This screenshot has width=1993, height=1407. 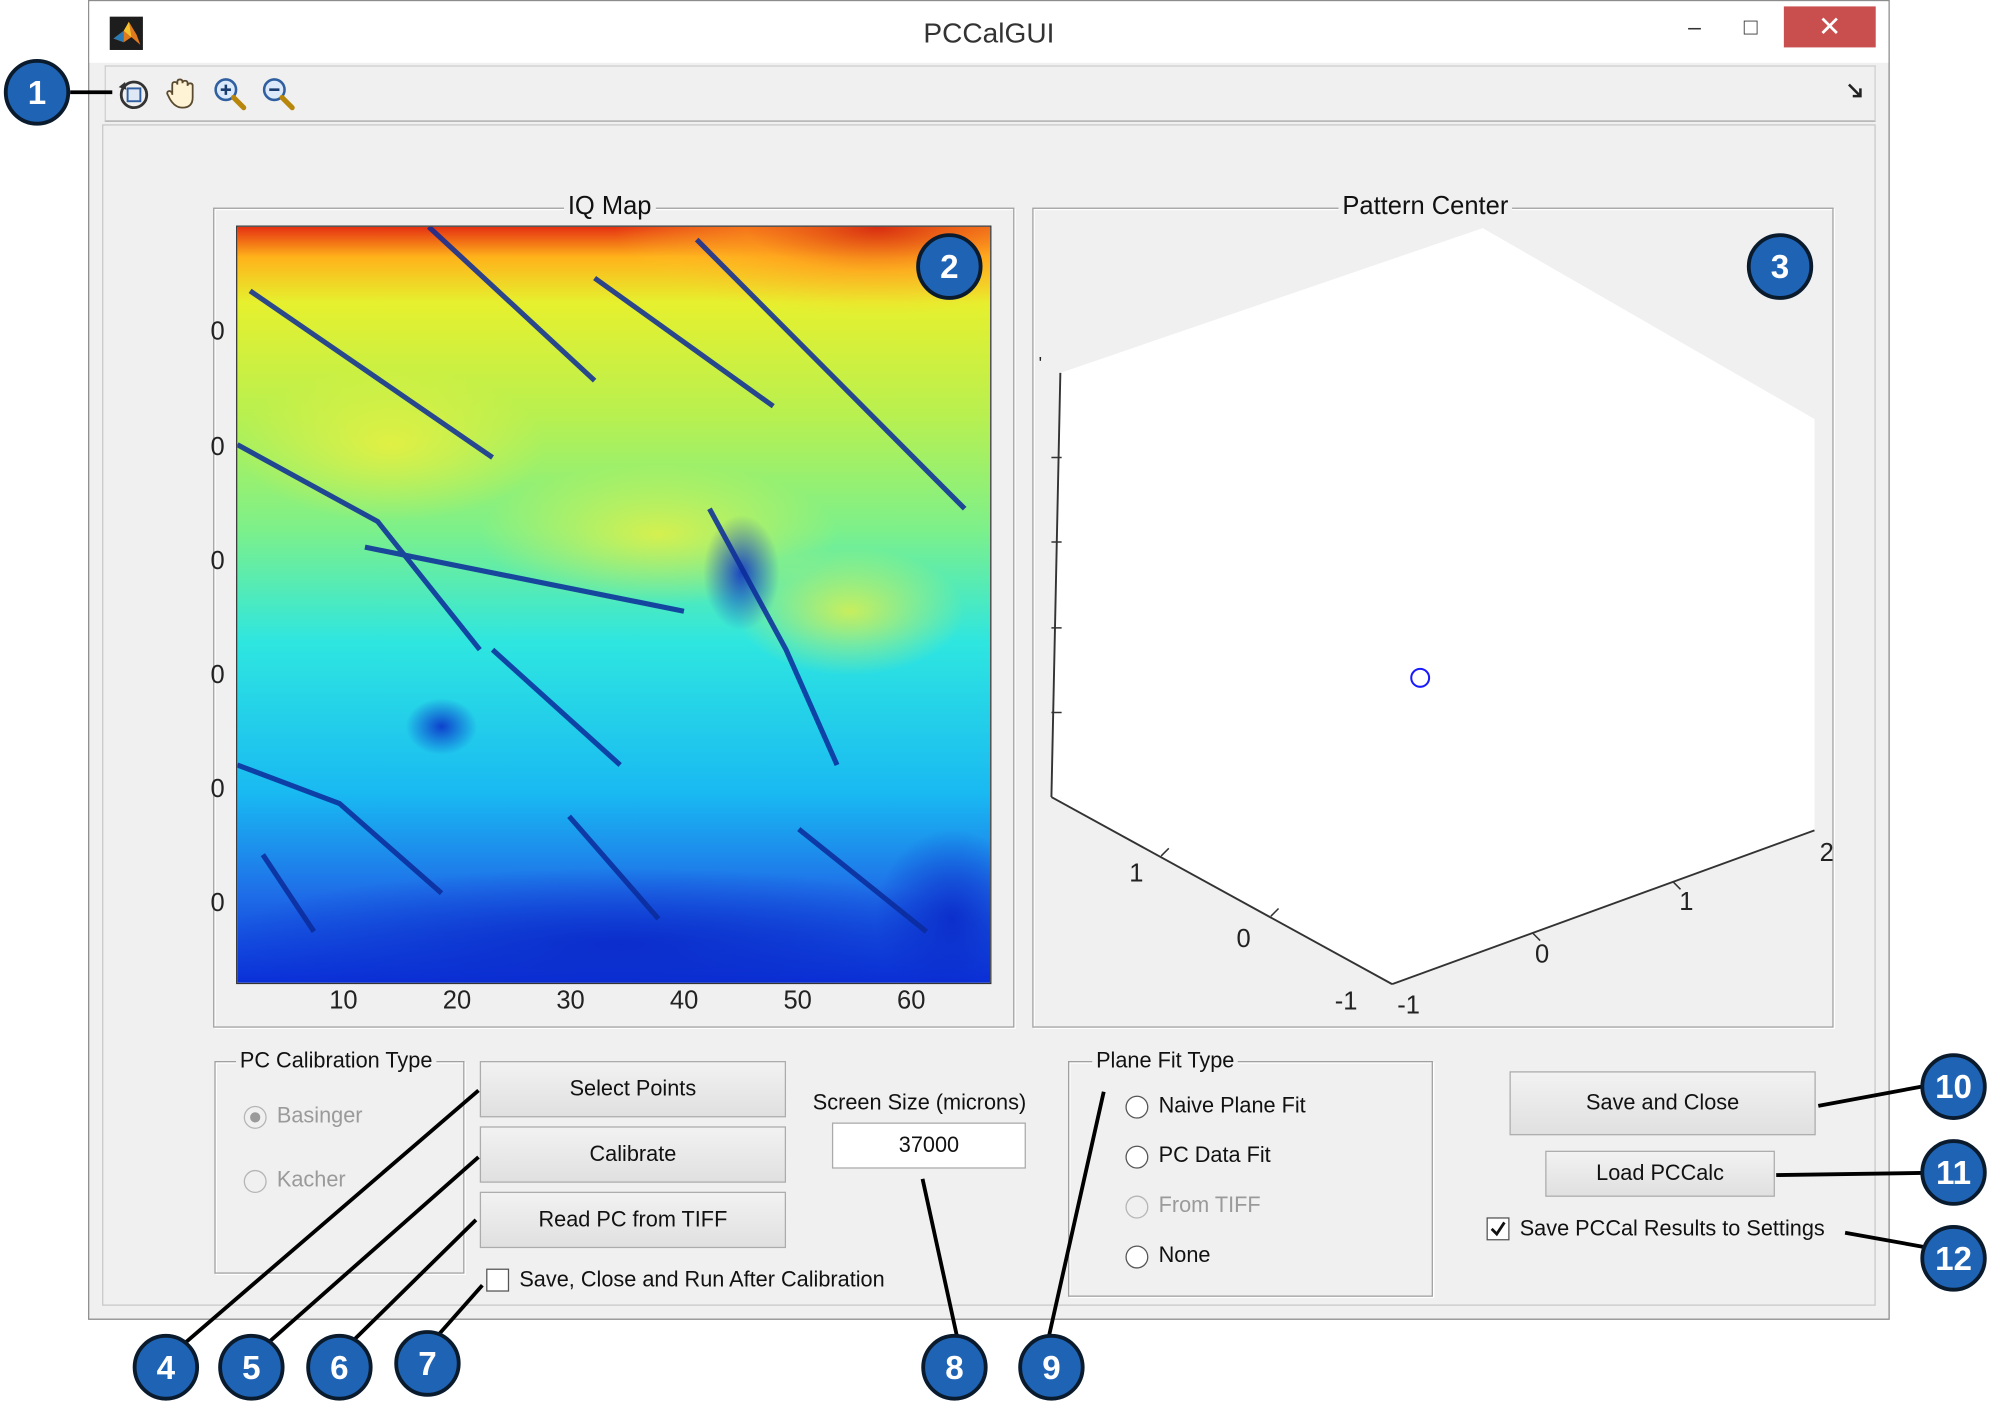 I want to click on pc-tick-left: -1, so click(x=1346, y=1002).